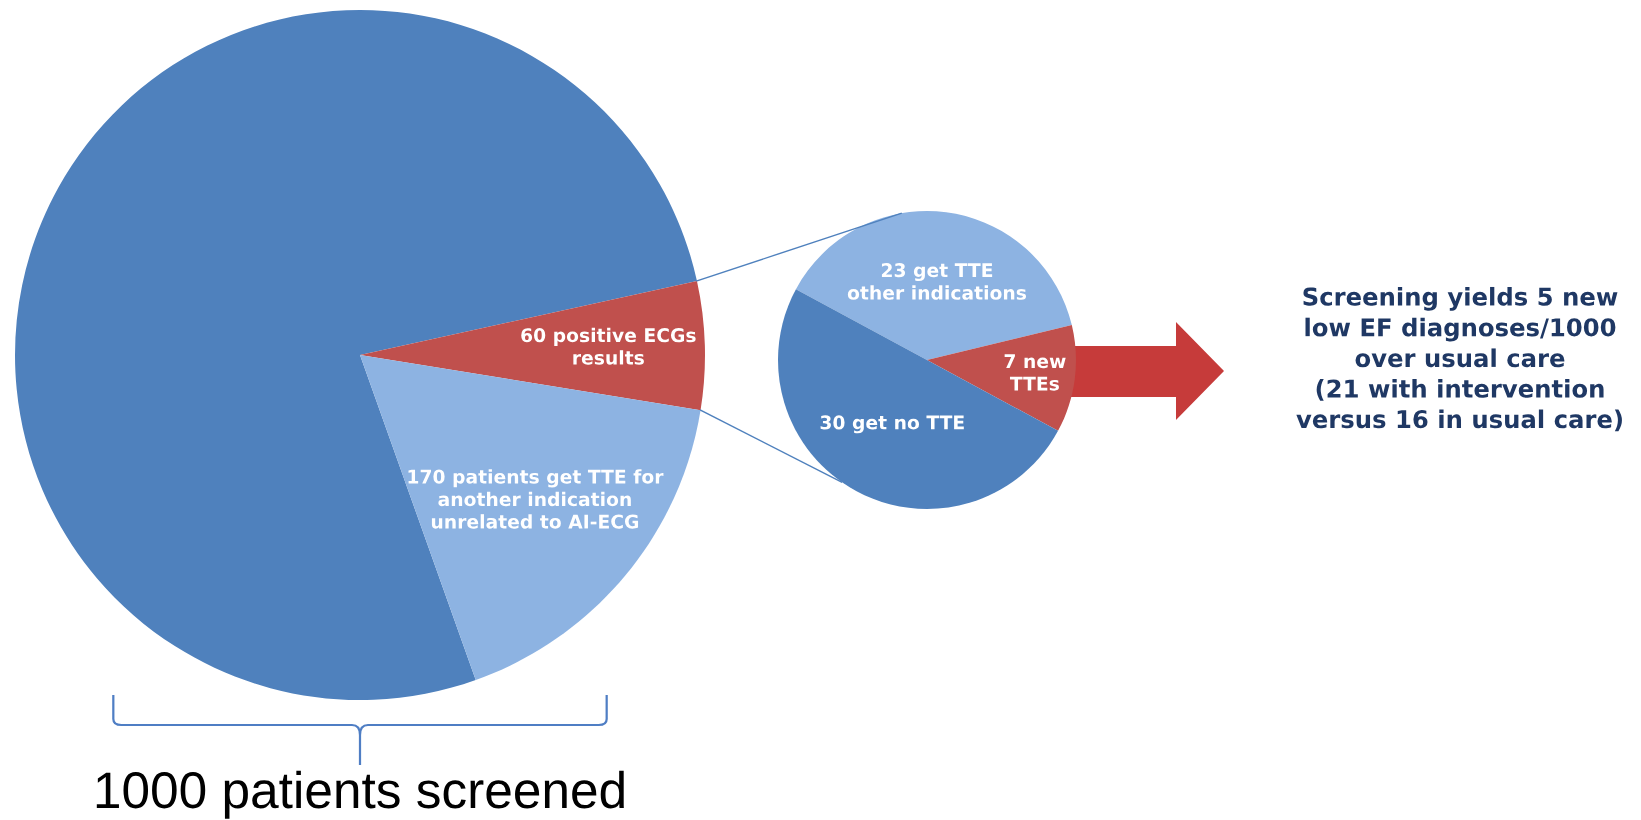  I want to click on slice-label: 7 new TTEs, so click(1035, 372).